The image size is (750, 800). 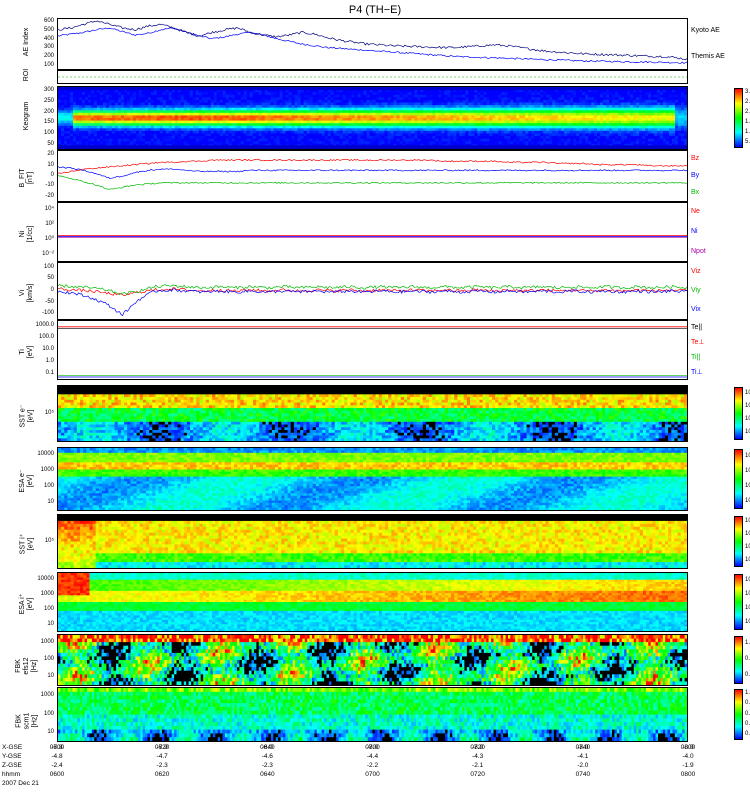 I want to click on colorbar-label-fbk-e-0: 1.00, so click(x=747, y=643).